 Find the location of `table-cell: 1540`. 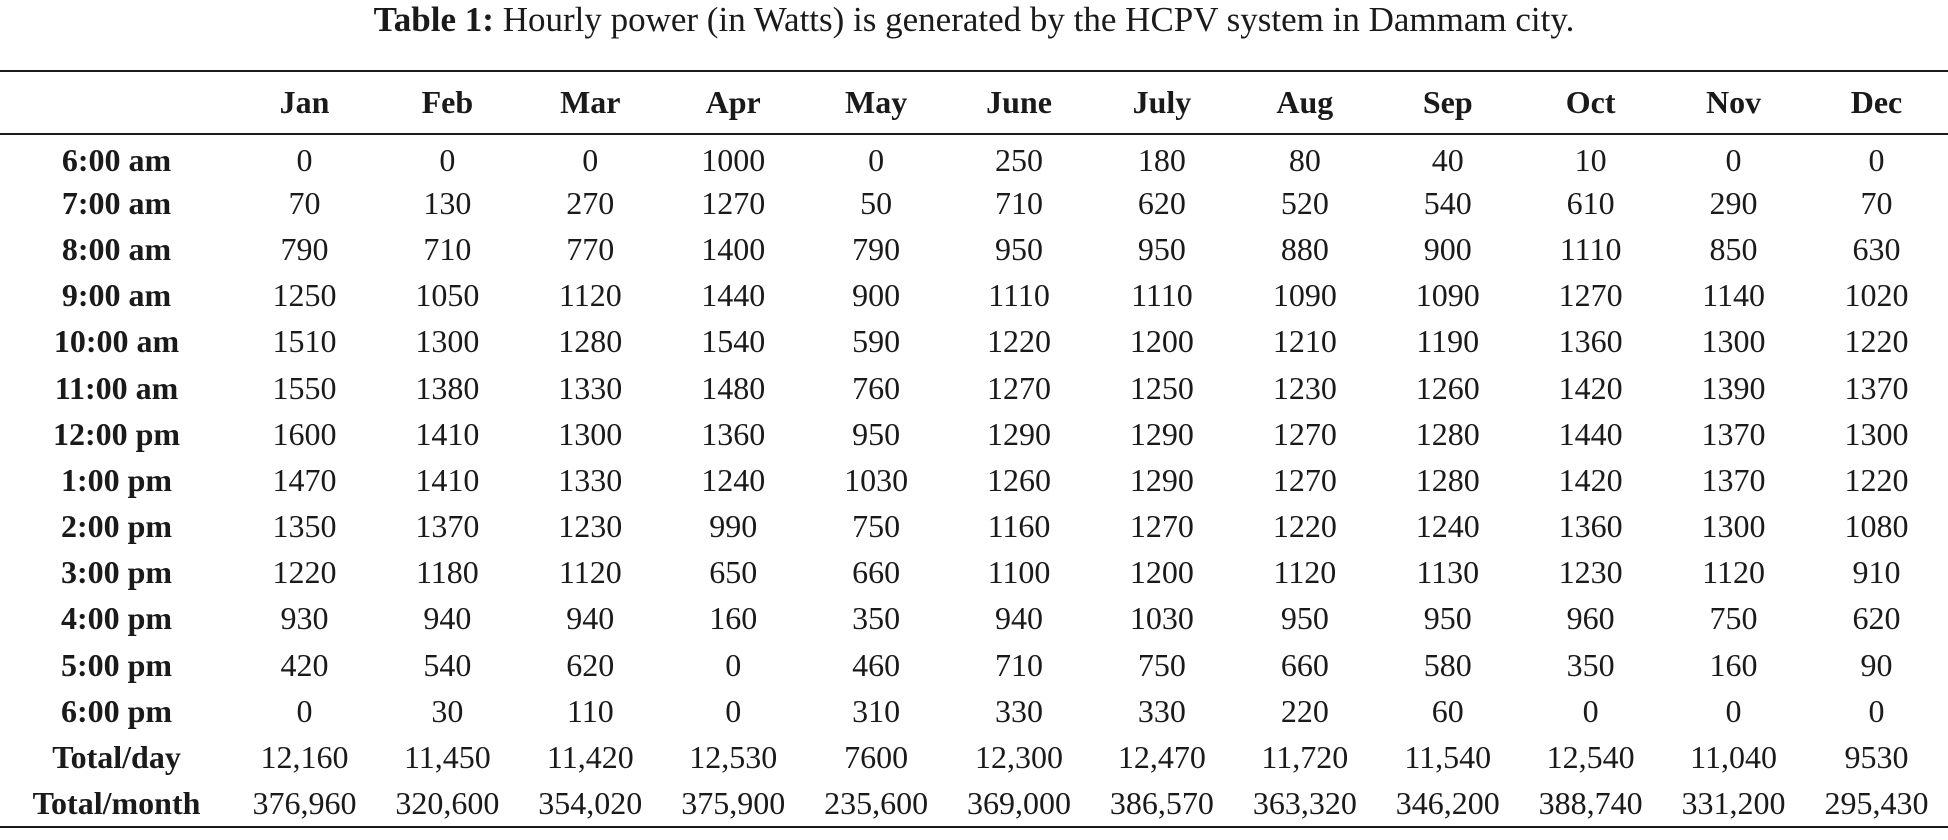

table-cell: 1540 is located at coordinates (733, 341).